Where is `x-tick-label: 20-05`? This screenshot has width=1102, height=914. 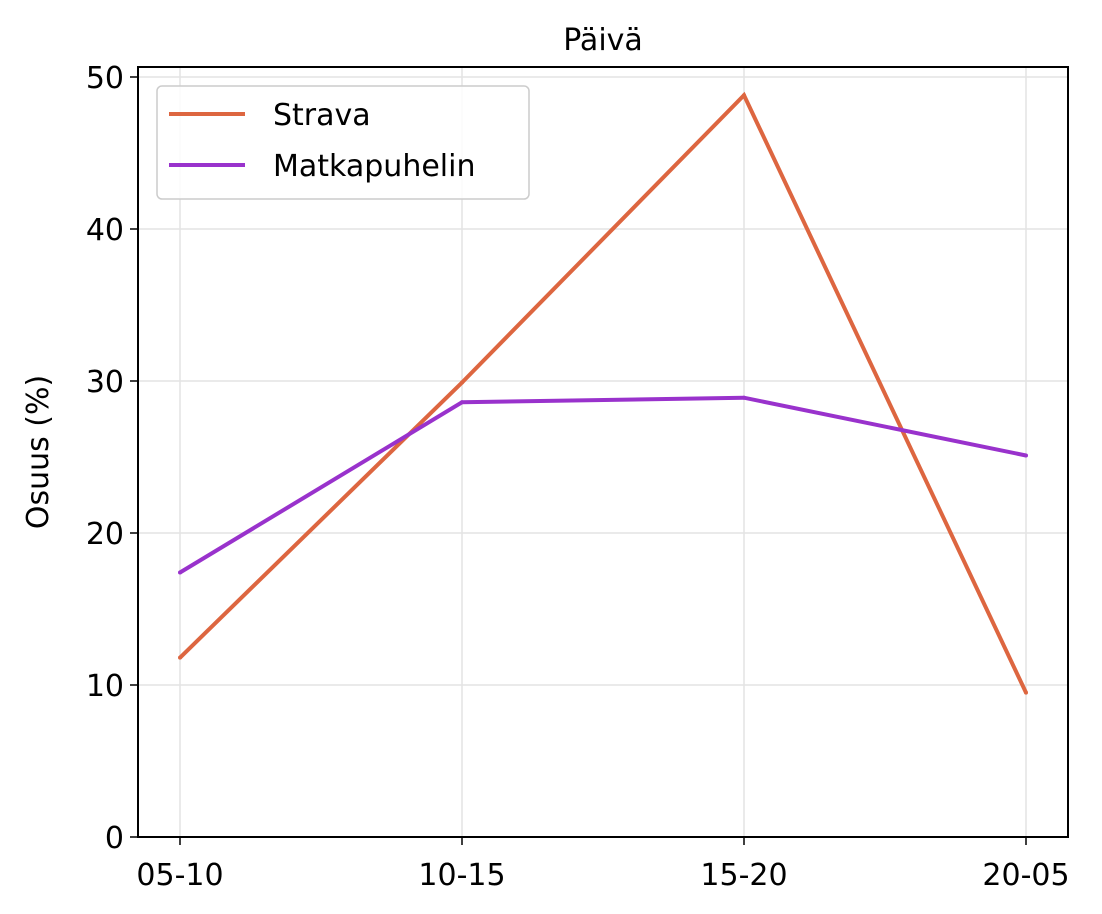
x-tick-label: 20-05 is located at coordinates (1025, 875).